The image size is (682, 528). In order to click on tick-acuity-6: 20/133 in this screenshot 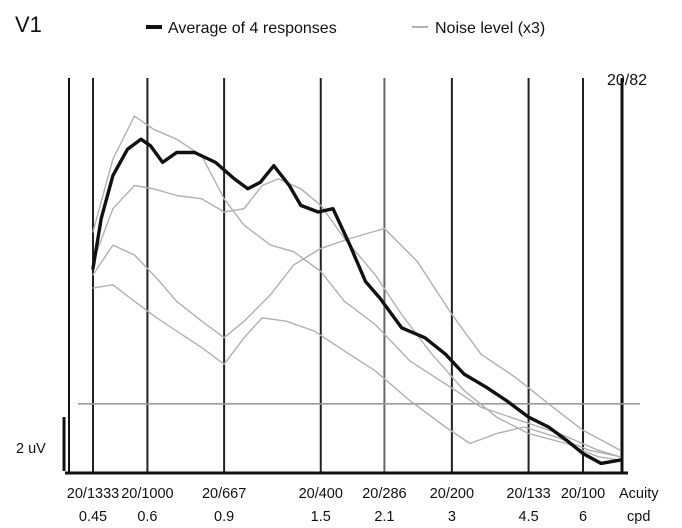, I will do `click(528, 494)`.